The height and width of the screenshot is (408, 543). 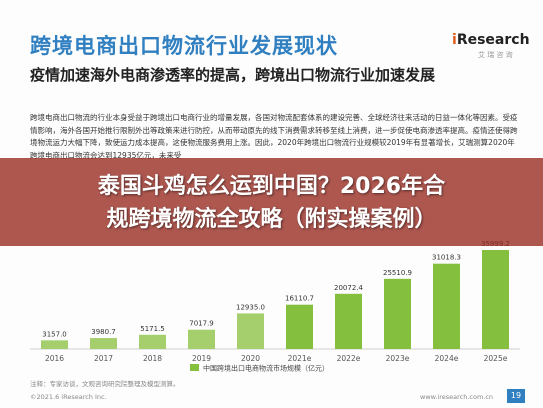 I want to click on bar-2016, so click(x=54, y=344).